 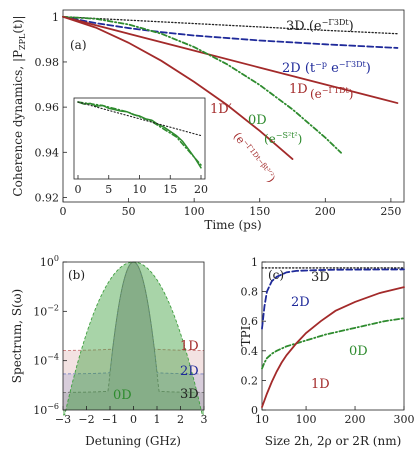 I want to click on panel-b-xtick-label-1: −2, so click(x=86, y=419).